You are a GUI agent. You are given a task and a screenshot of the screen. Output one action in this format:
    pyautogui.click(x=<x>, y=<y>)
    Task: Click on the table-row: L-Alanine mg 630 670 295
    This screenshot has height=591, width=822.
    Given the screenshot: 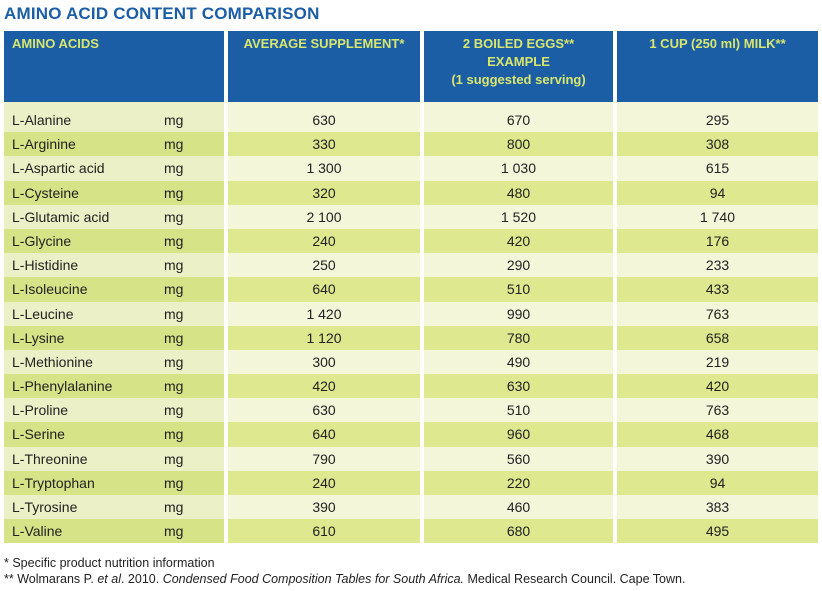 What is the action you would take?
    pyautogui.click(x=411, y=120)
    